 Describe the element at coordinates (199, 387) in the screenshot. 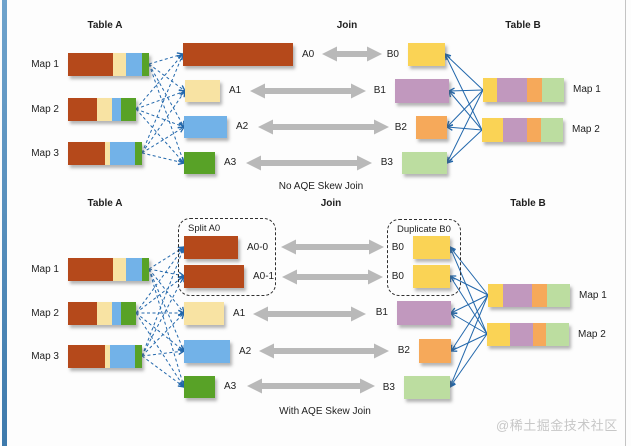

I see `with-aqe-skew-join-partition-a3` at that location.